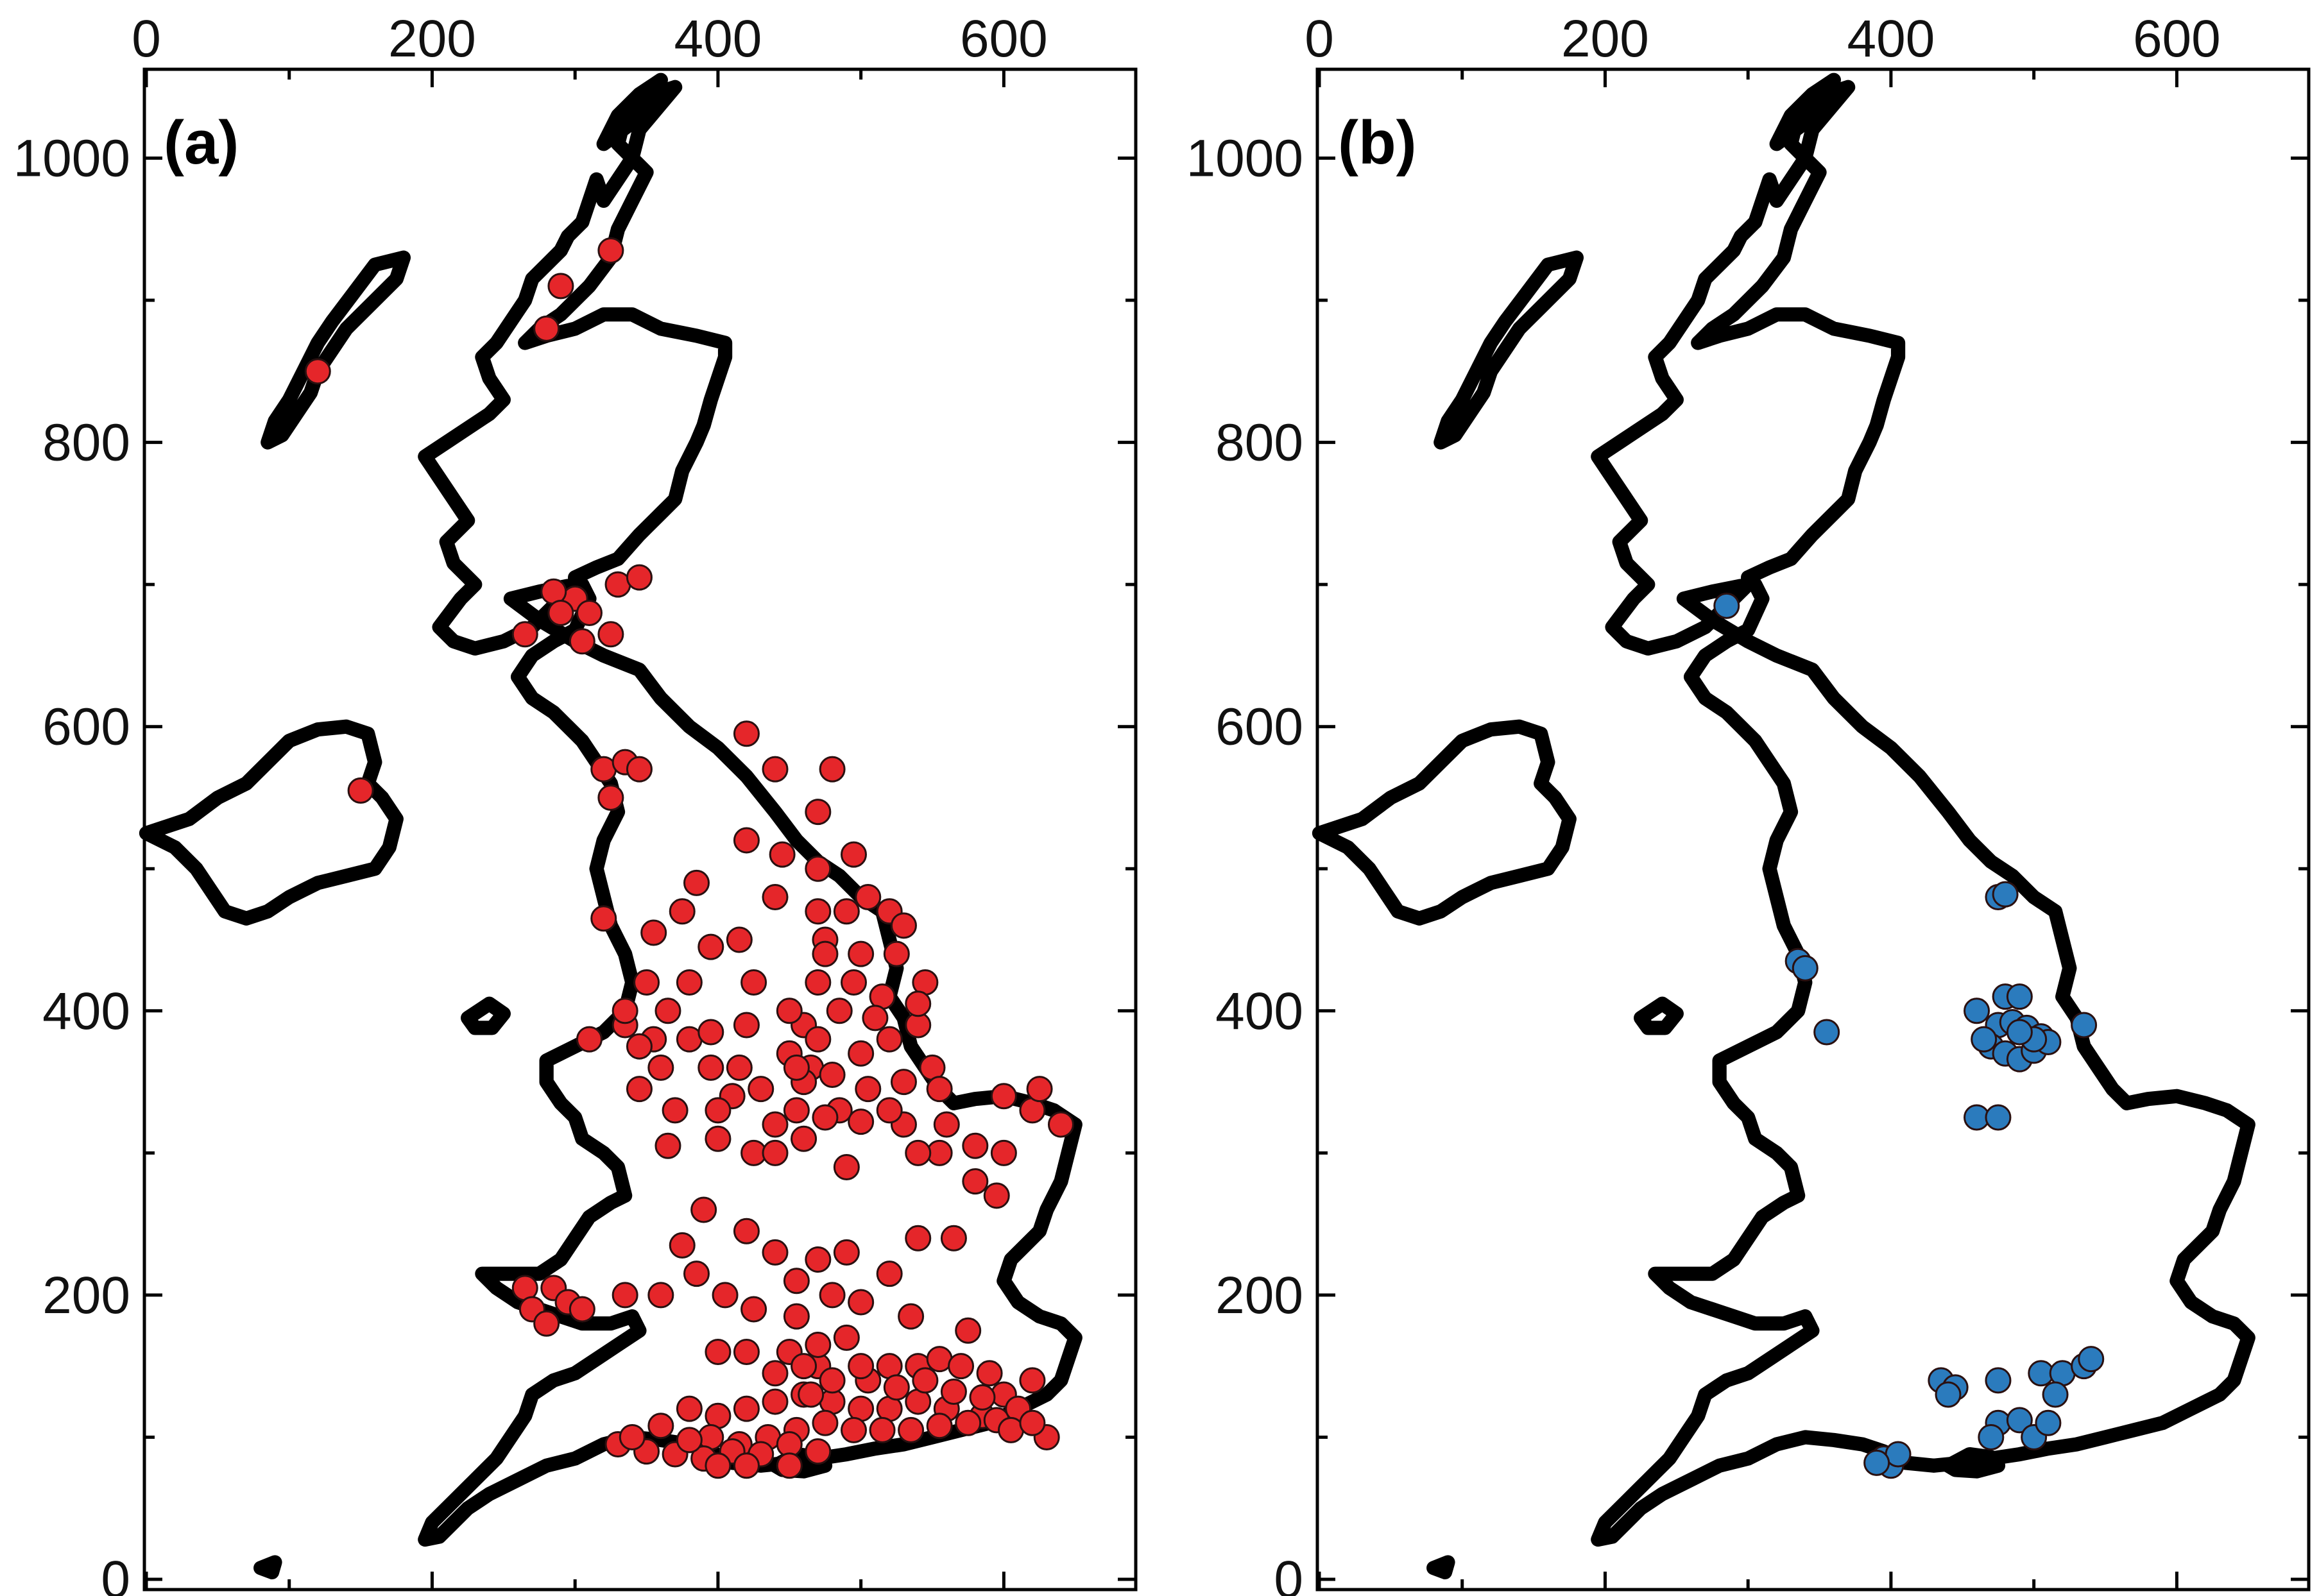 Image resolution: width=2319 pixels, height=1596 pixels. I want to click on x-tick-label: 0, so click(146, 39).